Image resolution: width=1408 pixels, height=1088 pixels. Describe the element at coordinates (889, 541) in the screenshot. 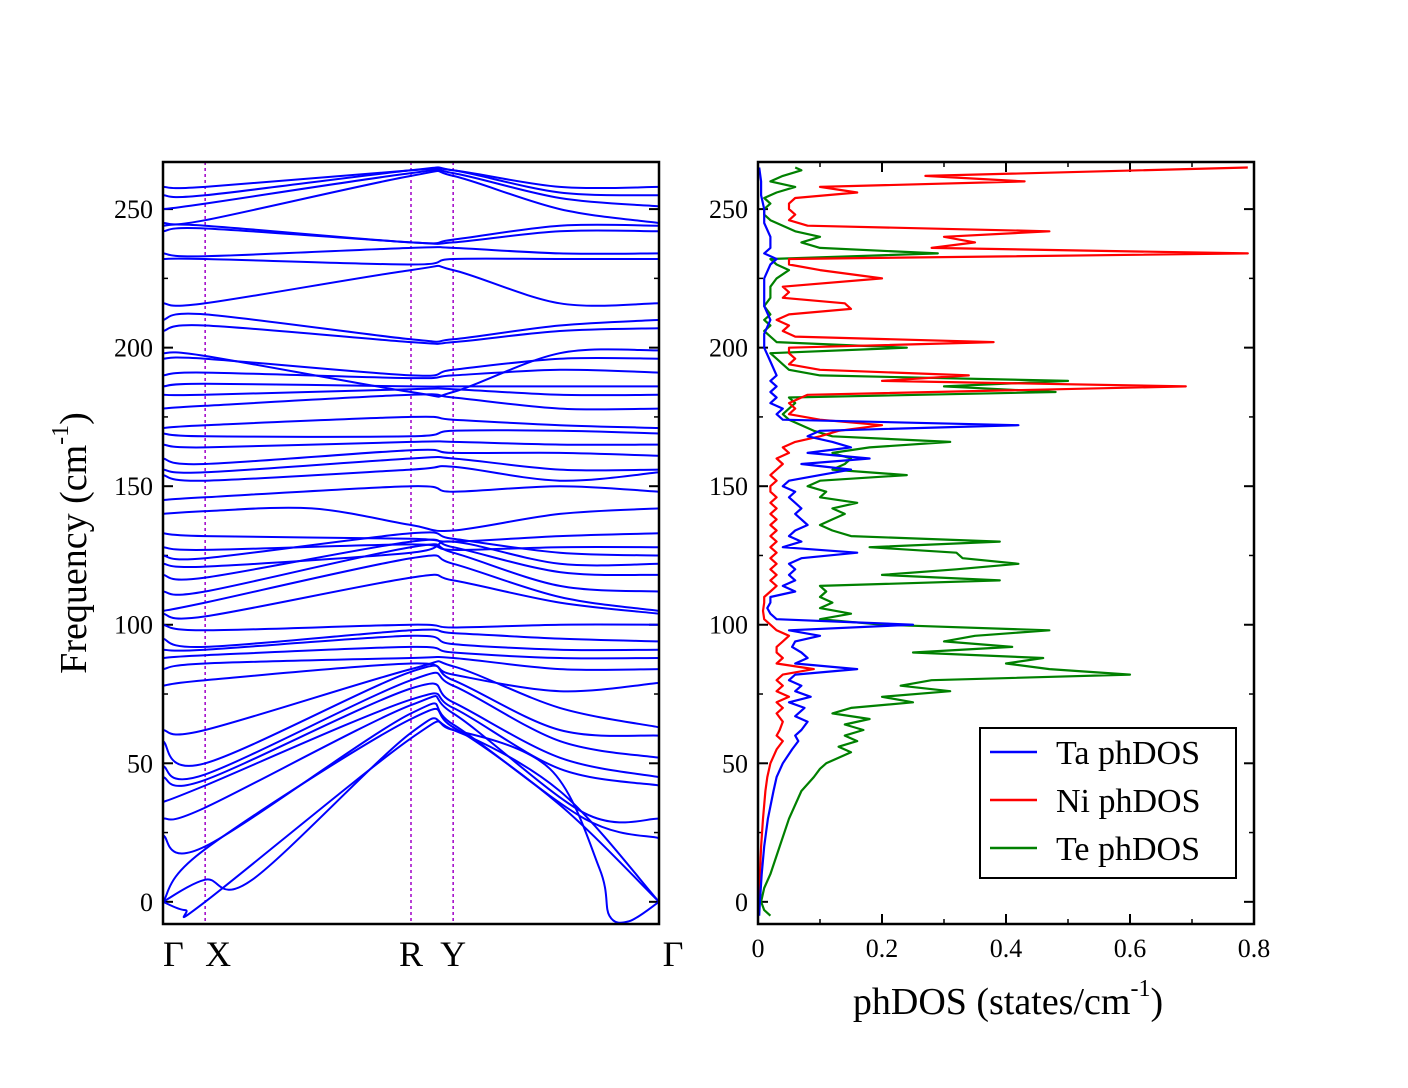

I see `phdos-curve-ta` at that location.